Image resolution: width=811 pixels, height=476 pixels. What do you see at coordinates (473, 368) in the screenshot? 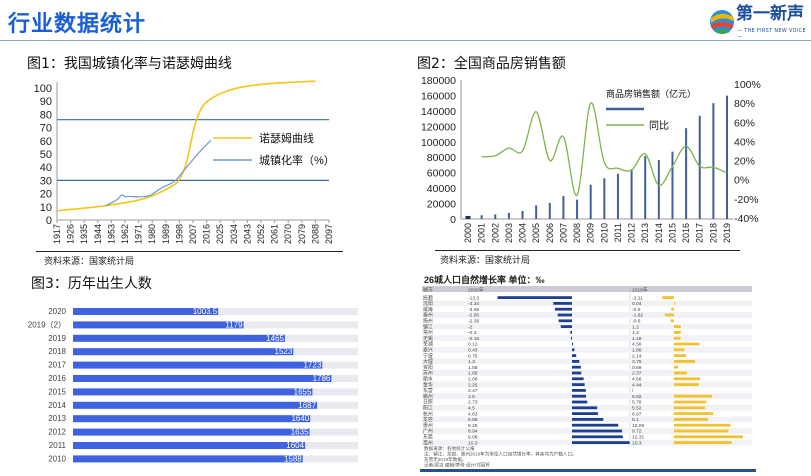
I see `fig4-value-2020: 1.58` at bounding box center [473, 368].